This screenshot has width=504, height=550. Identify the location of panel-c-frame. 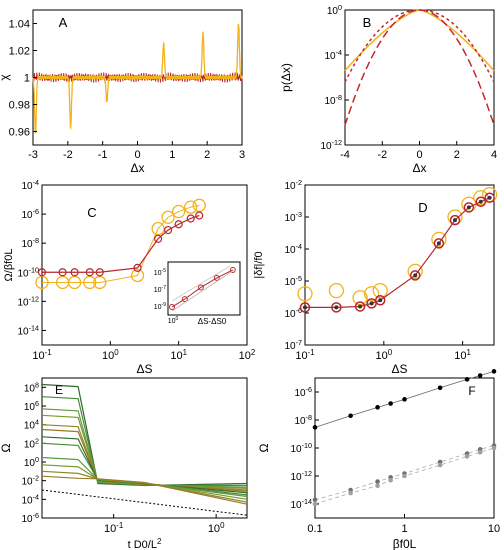
(144, 265).